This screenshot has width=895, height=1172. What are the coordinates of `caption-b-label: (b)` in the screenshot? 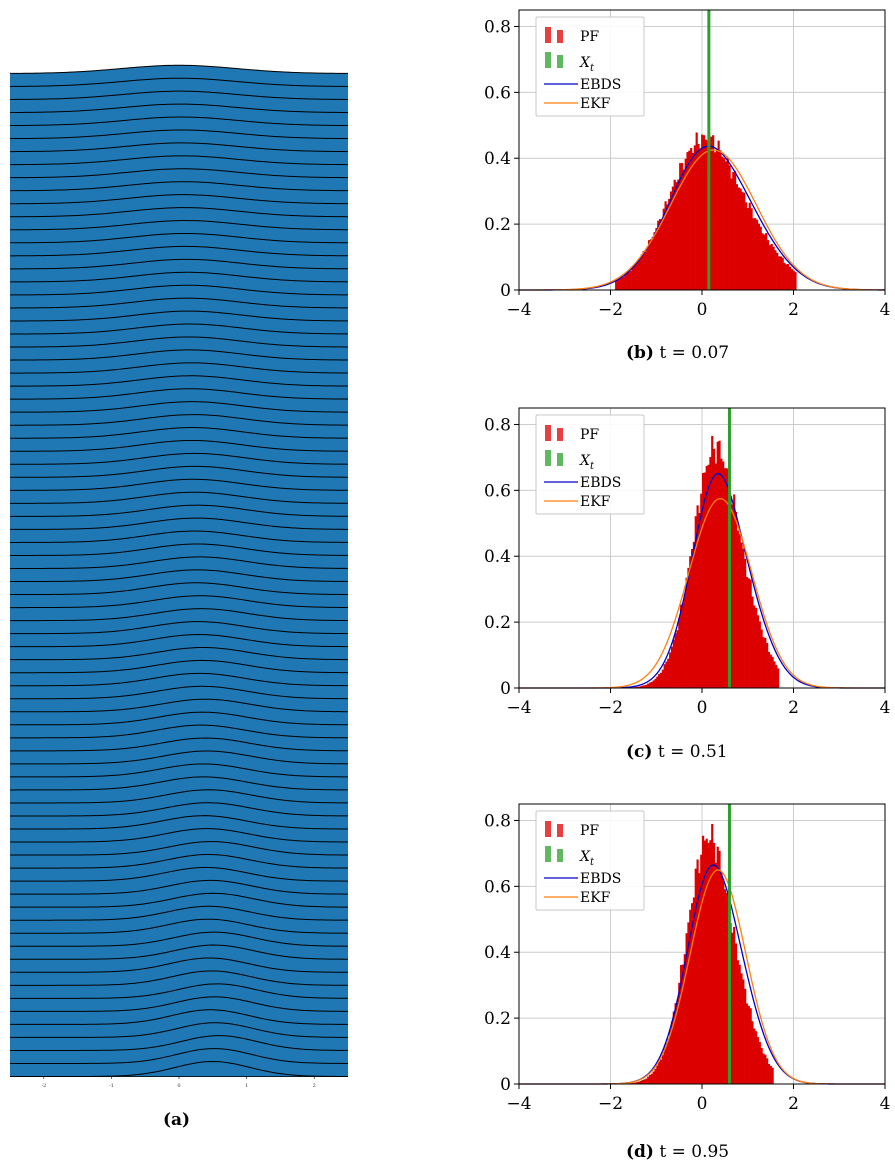 It's located at (640, 353).